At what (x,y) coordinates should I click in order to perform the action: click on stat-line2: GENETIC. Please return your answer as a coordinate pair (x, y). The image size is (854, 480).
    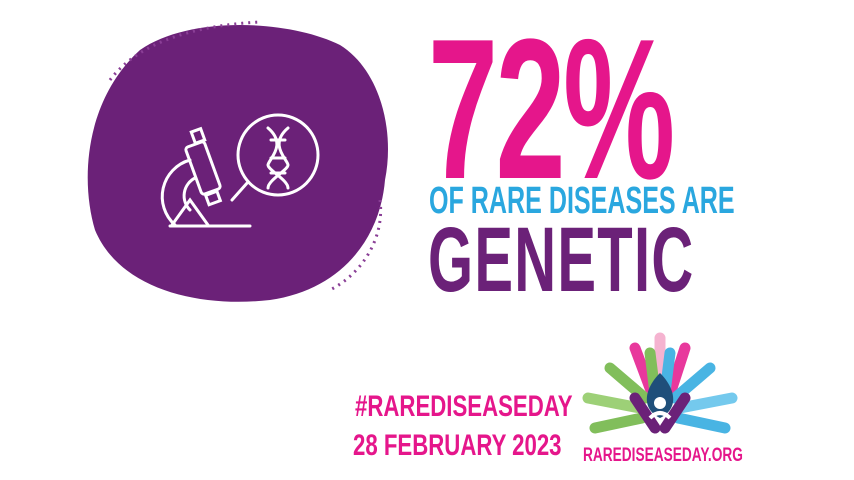
    Looking at the image, I should click on (561, 260).